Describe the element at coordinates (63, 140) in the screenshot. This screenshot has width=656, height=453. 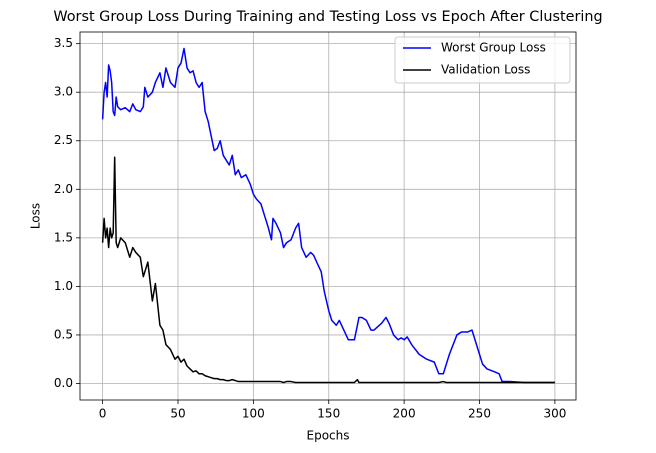
I see `y-tick-label: 2.5` at that location.